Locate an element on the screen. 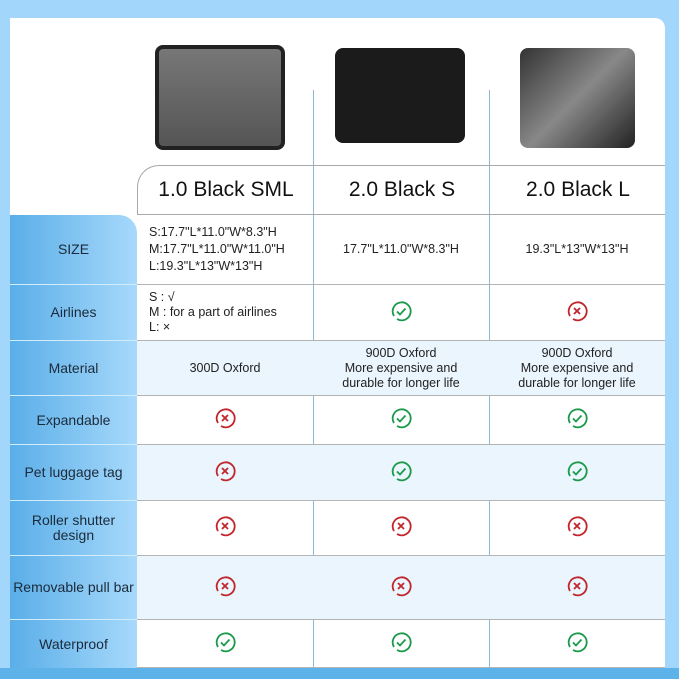  feature-label: Removable pull bar is located at coordinates (73, 588).